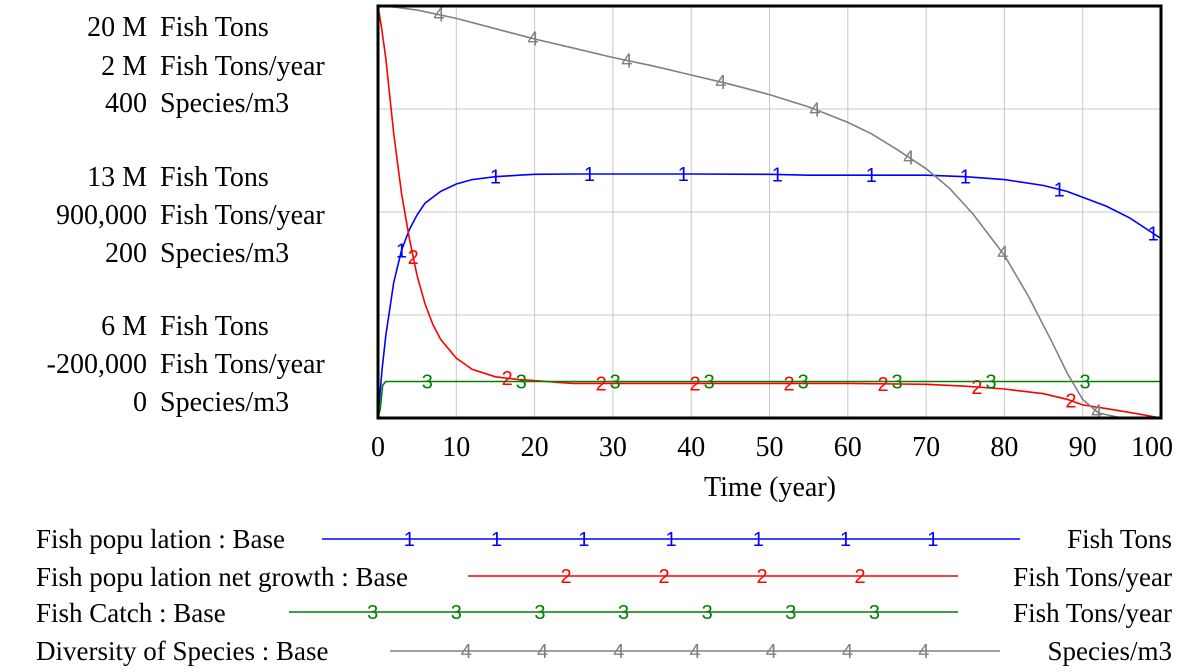 Image resolution: width=1198 pixels, height=672 pixels. What do you see at coordinates (769, 399) in the screenshot?
I see `series-line` at bounding box center [769, 399].